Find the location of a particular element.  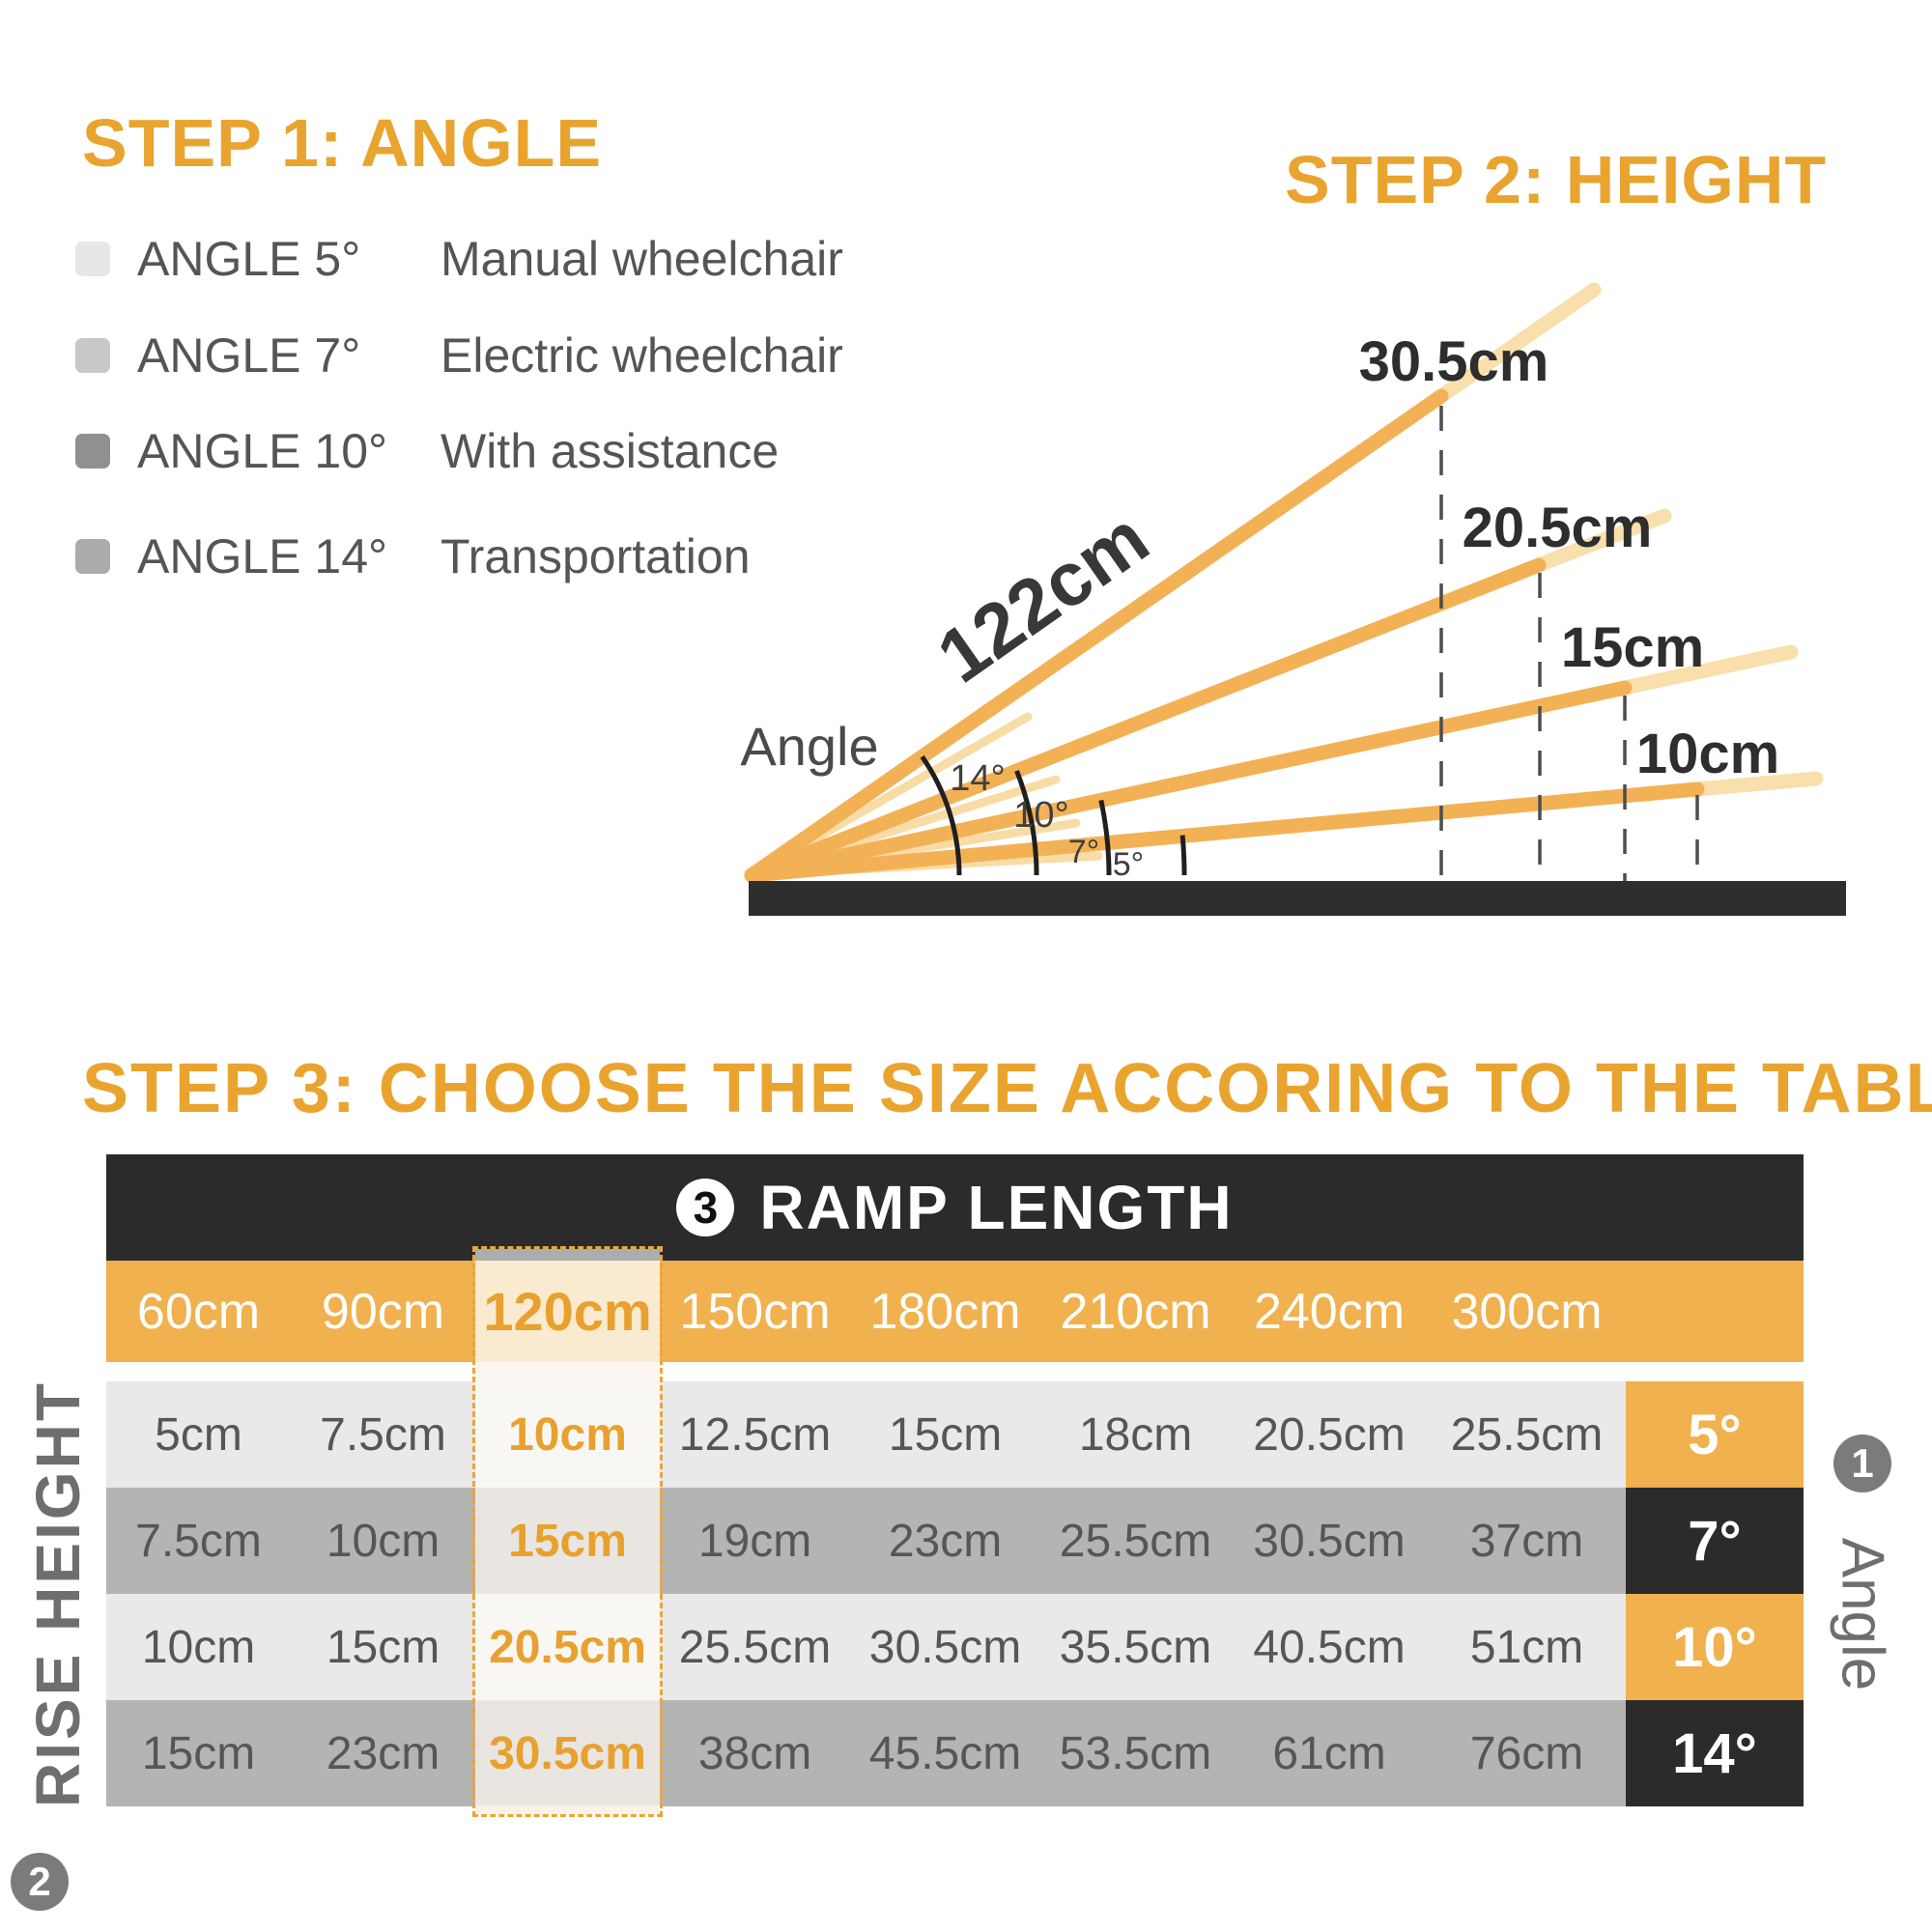

legend-angle-label: ANGLE 7° is located at coordinates (249, 355).